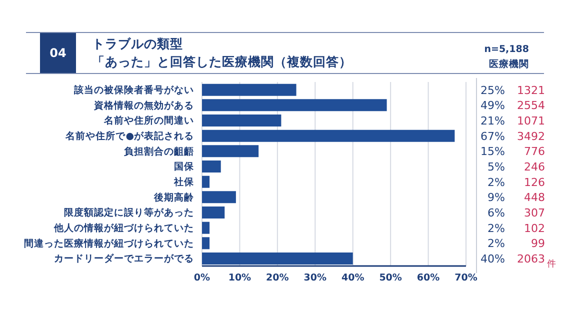 The image size is (569, 320). Describe the element at coordinates (137, 44) in the screenshot. I see `chart-title: トラブルの類型` at that location.